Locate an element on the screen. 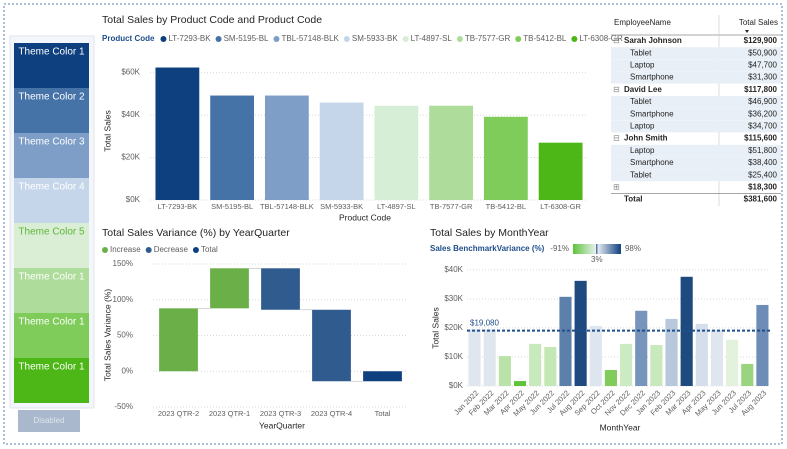  x-tick-label: 2023 QTR-4 is located at coordinates (331, 413).